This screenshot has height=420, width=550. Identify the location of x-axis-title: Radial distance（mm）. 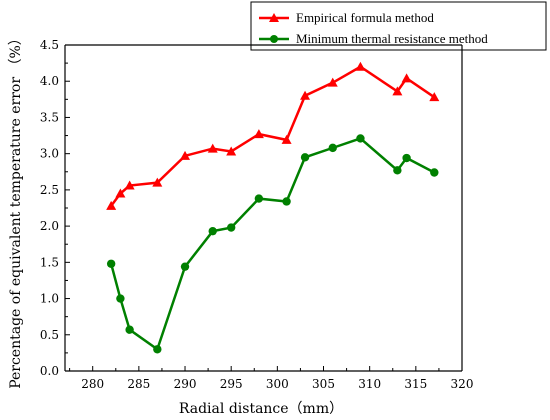
(261, 409).